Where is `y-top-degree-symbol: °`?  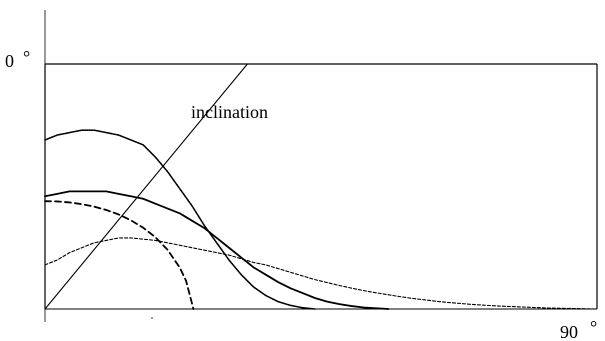 y-top-degree-symbol: ° is located at coordinates (26, 57).